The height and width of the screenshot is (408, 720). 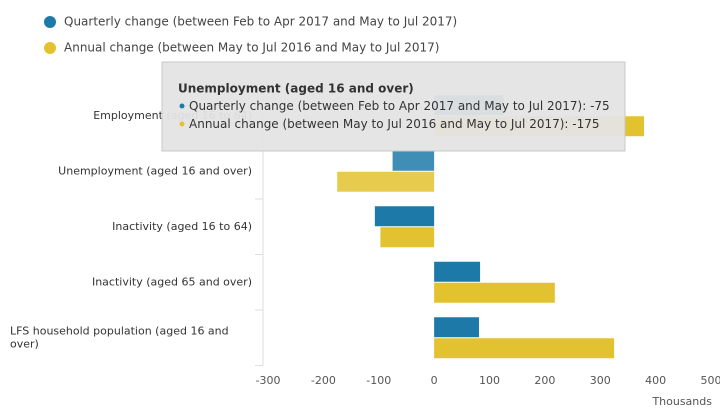 I want to click on x-tick-label: -100, so click(x=378, y=380).